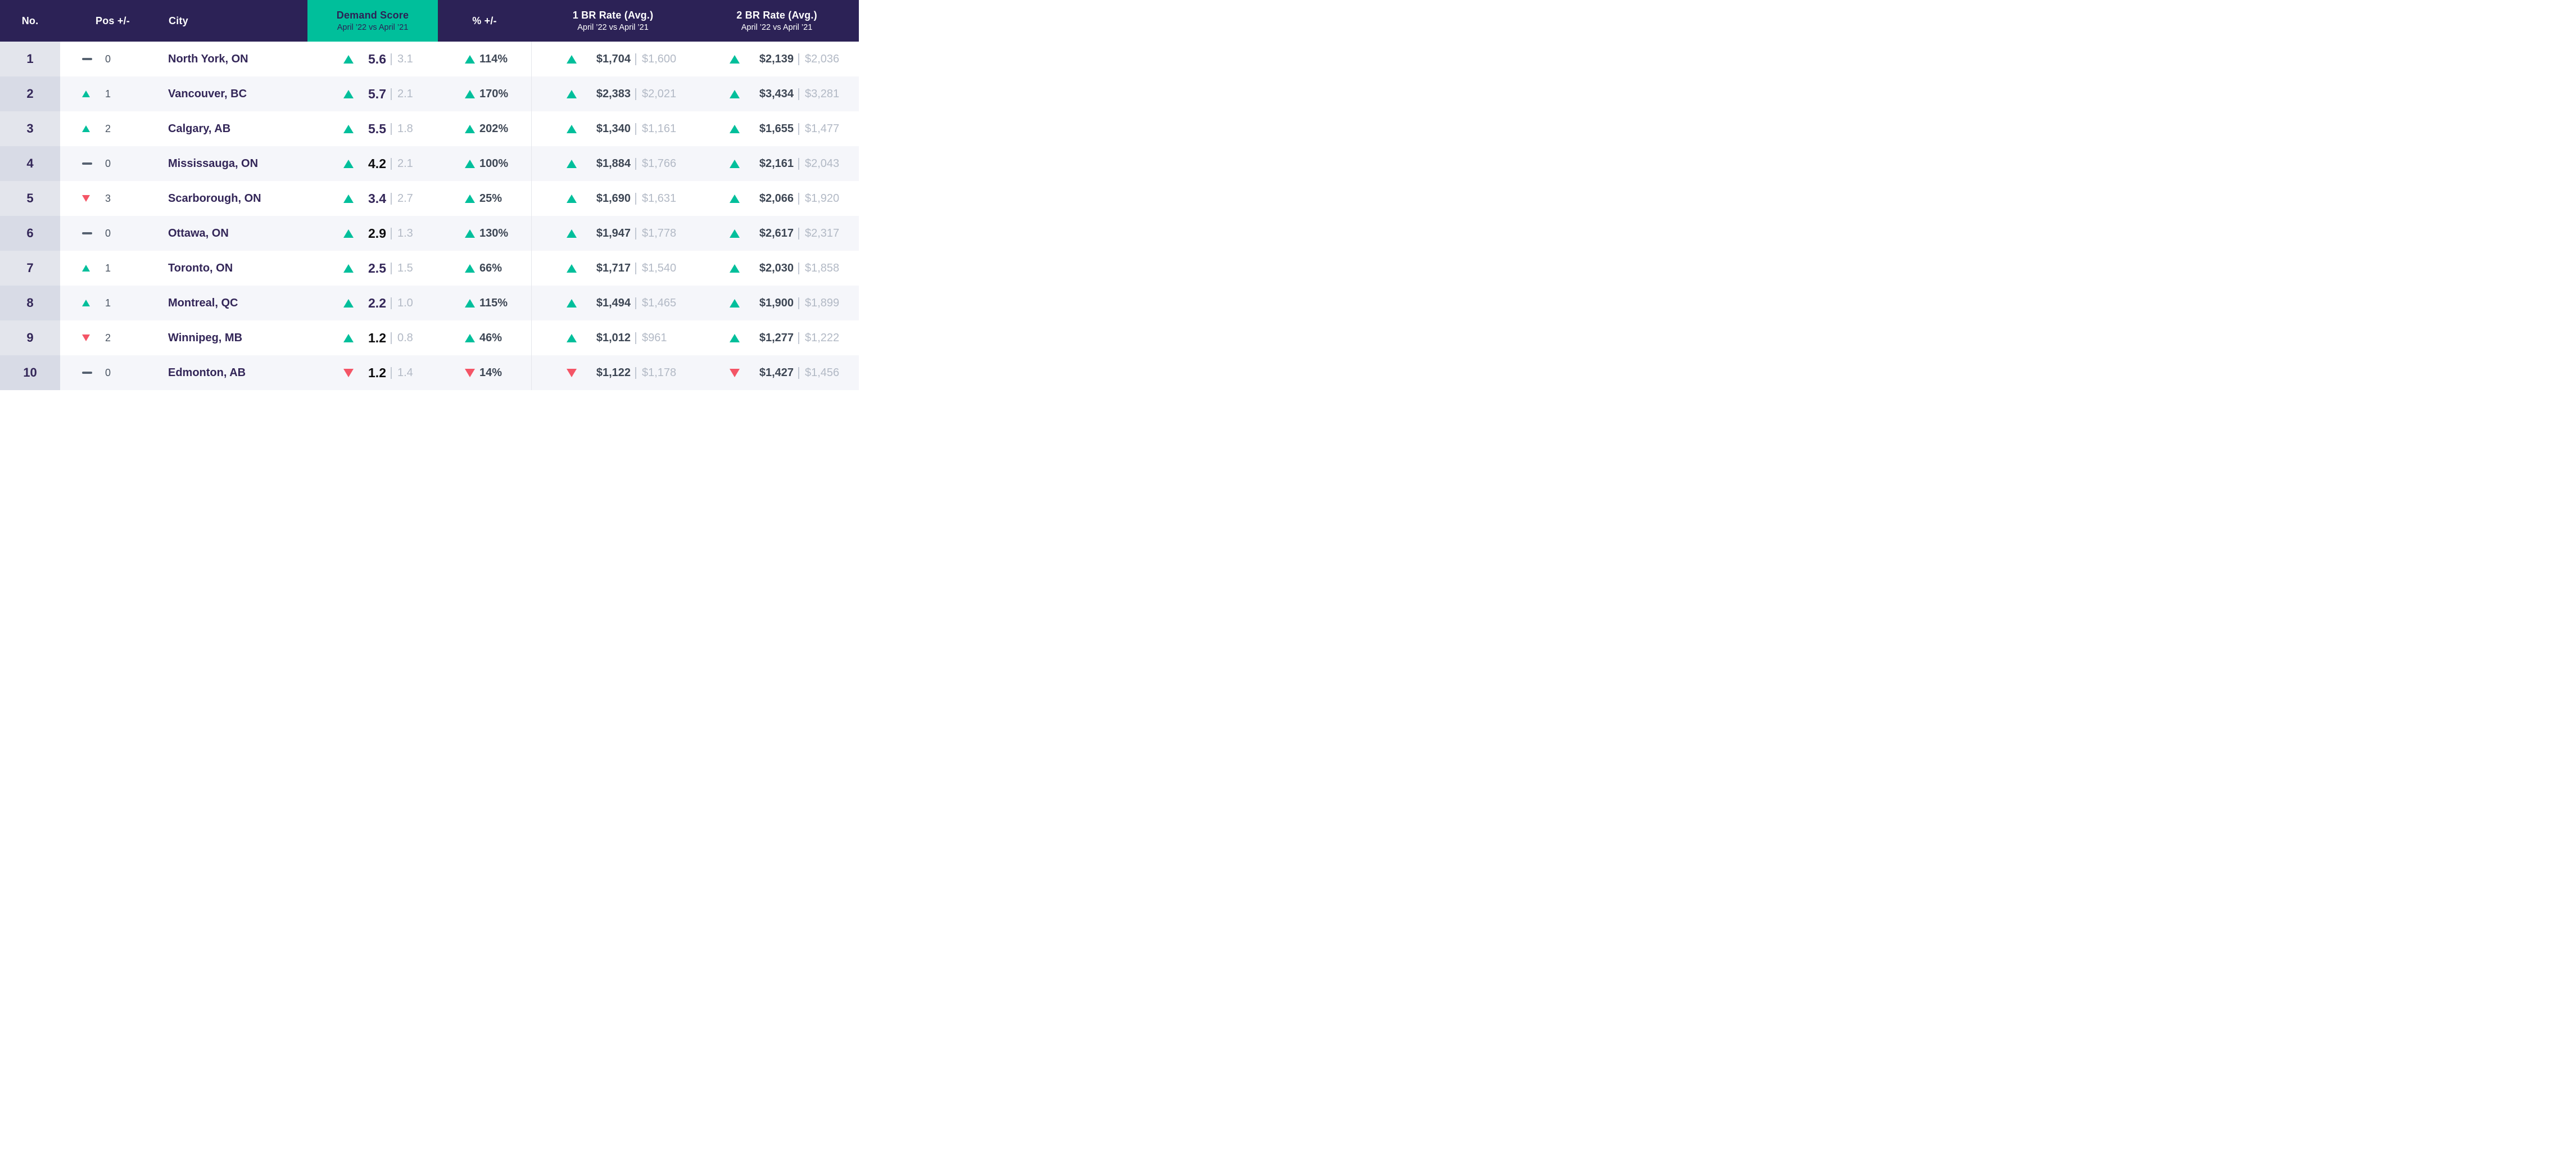 The height and width of the screenshot is (1171, 2576). I want to click on br2-rate-current: $2,617, so click(776, 233).